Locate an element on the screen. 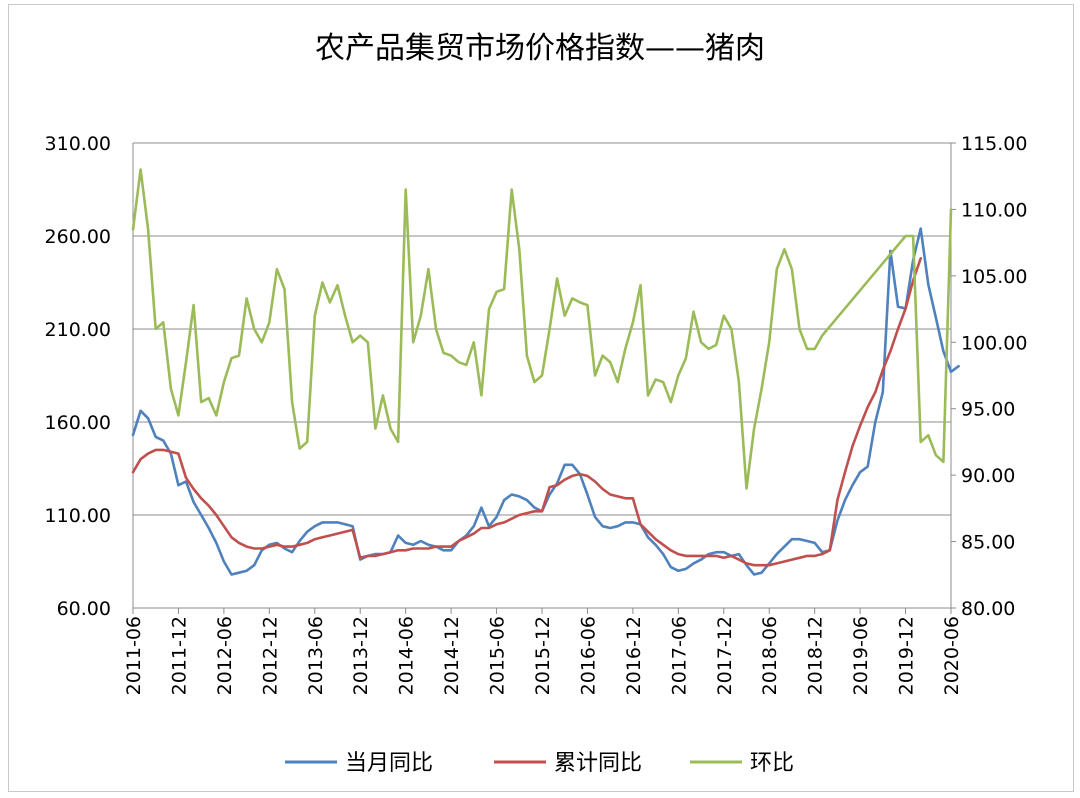  x-tick-label: 2014-12 is located at coordinates (452, 655).